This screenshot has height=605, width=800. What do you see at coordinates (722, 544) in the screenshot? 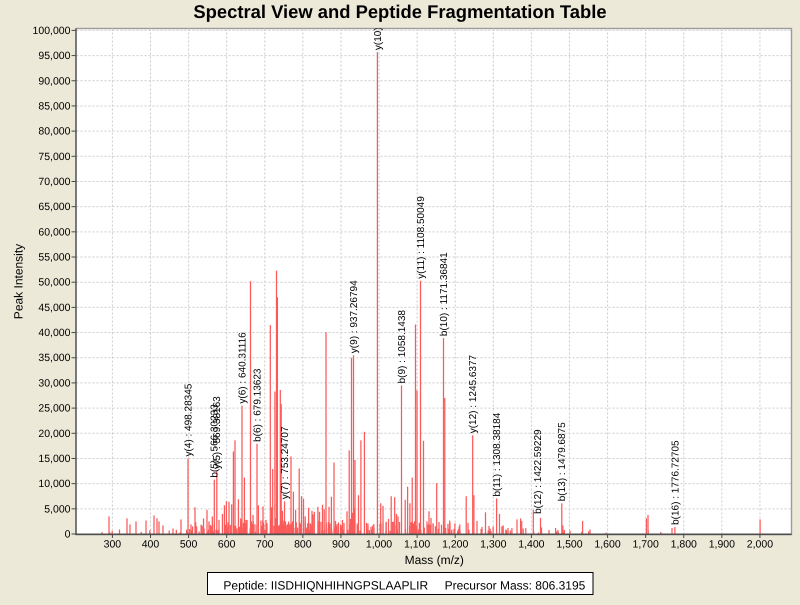
I see `svg-text: 1,900` at bounding box center [722, 544].